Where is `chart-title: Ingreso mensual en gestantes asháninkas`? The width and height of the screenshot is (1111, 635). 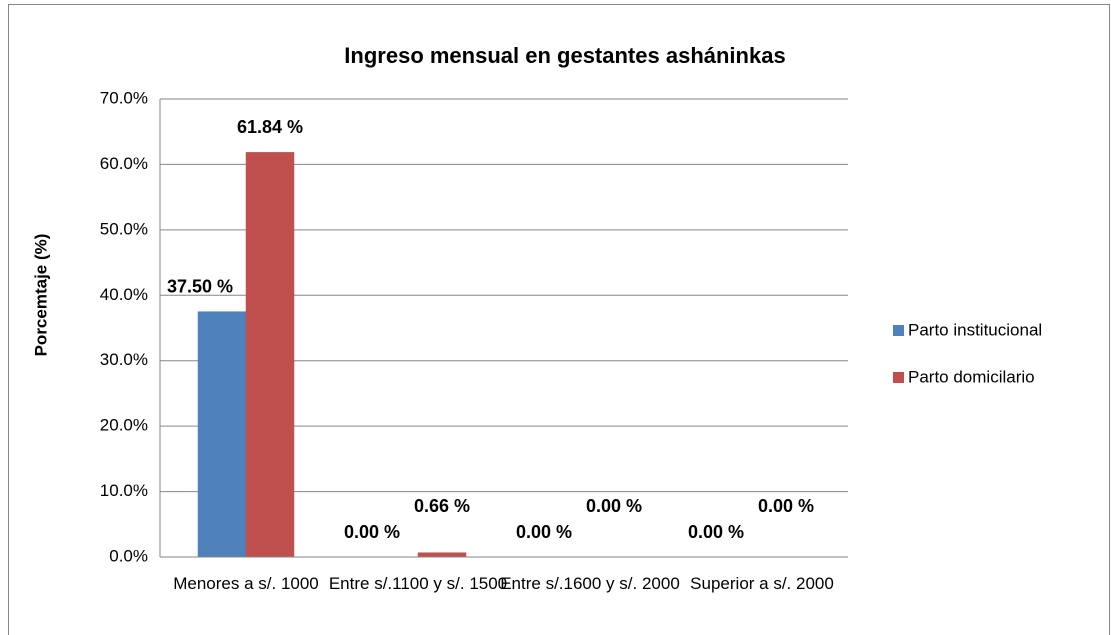 chart-title: Ingreso mensual en gestantes asháninkas is located at coordinates (564, 55).